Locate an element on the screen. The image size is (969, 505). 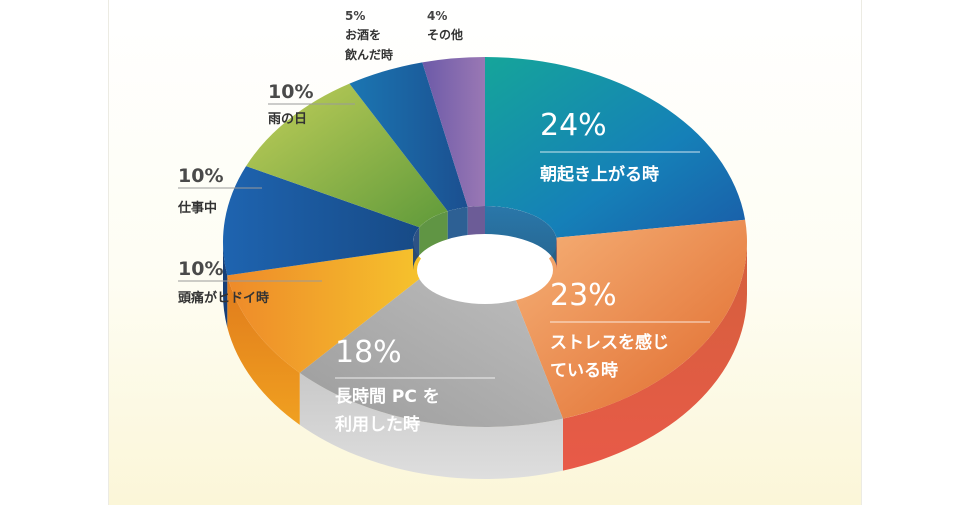
slice-percent-0: 24% is located at coordinates (573, 125).